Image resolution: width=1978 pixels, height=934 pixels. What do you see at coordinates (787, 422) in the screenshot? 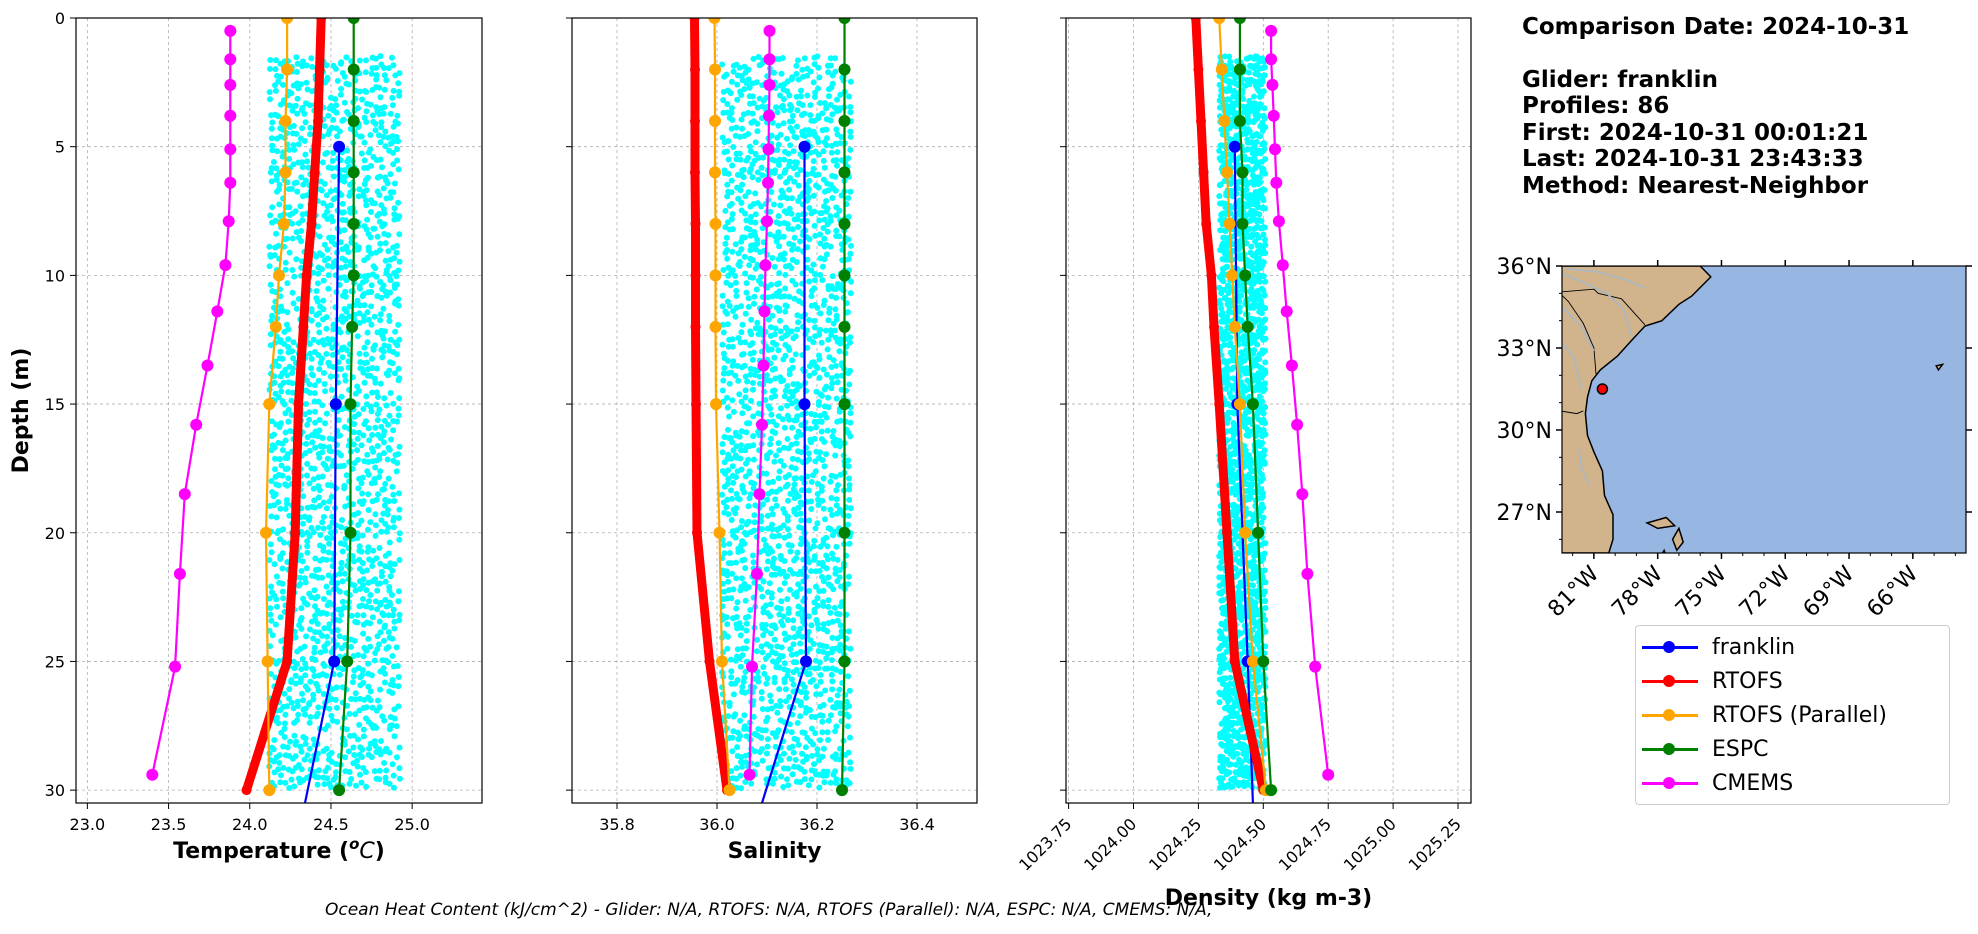
I see `glider-scatter` at bounding box center [787, 422].